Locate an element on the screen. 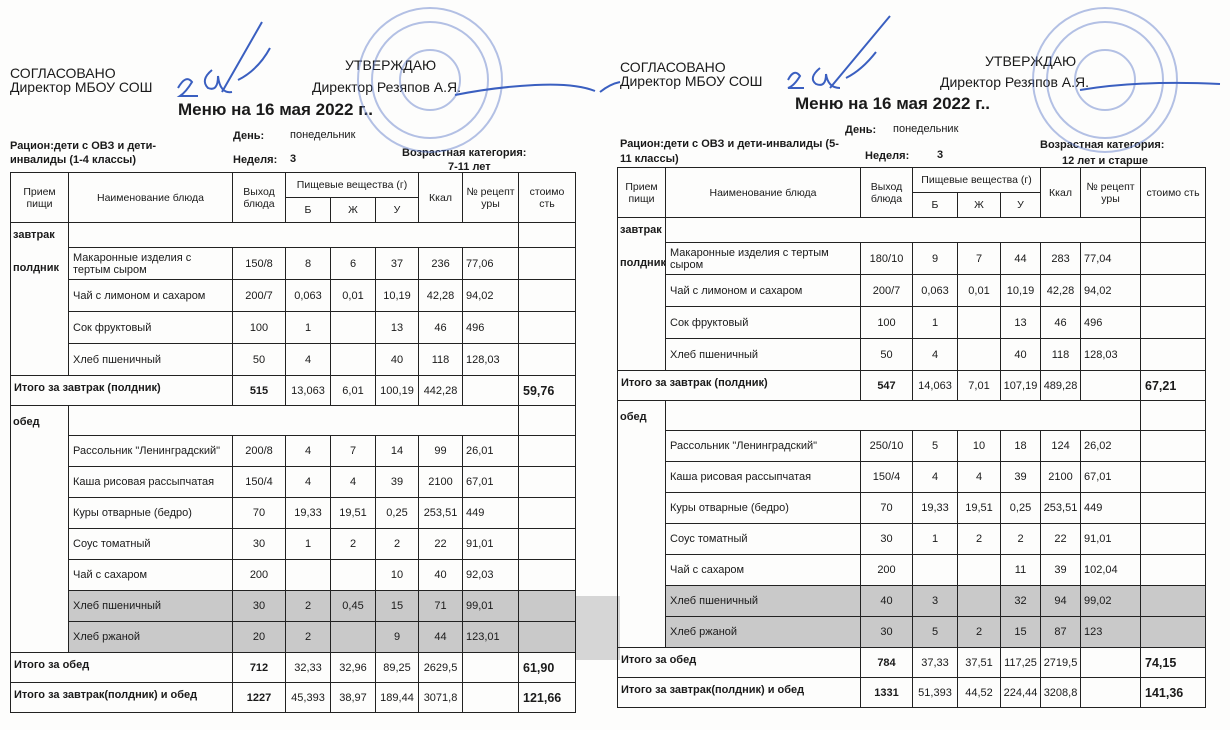 This screenshot has width=1230, height=730. dish-kcal: 87 is located at coordinates (1061, 632).